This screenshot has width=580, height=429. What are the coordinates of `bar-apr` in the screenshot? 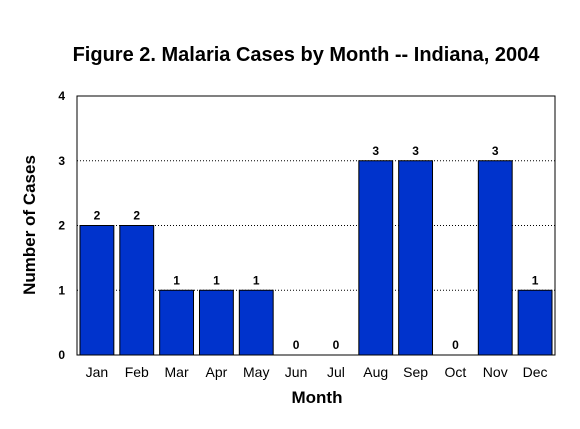 It's located at (216, 322).